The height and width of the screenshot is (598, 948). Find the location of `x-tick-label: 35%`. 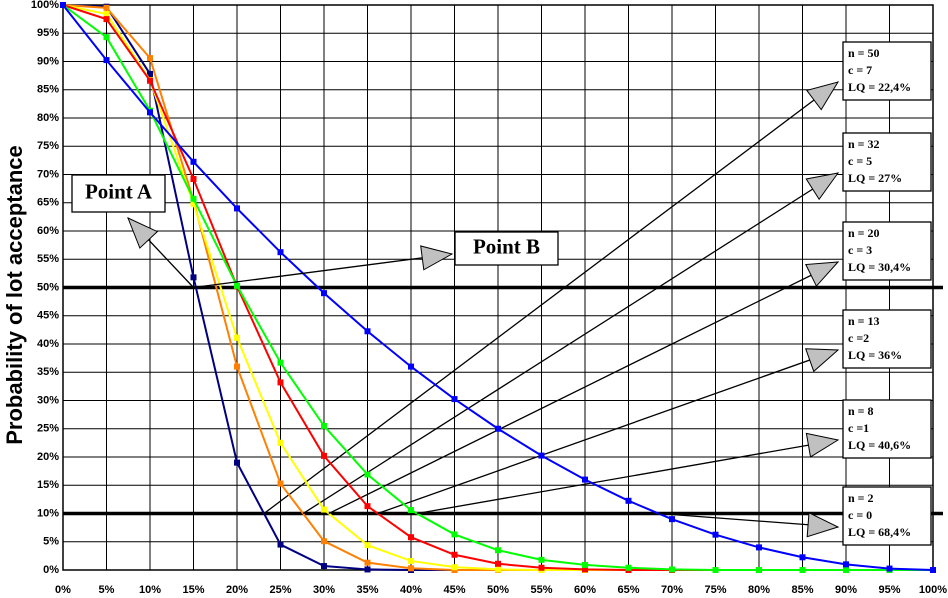

x-tick-label: 35% is located at coordinates (367, 590).